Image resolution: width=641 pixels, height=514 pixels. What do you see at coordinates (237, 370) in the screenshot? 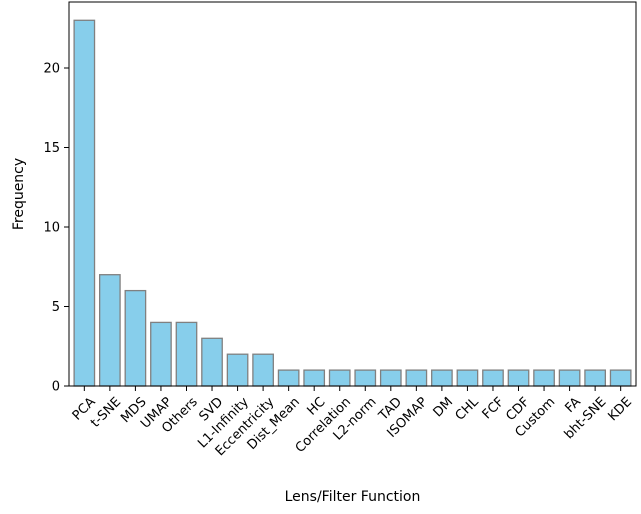
I see `bar-l1-infinity` at bounding box center [237, 370].